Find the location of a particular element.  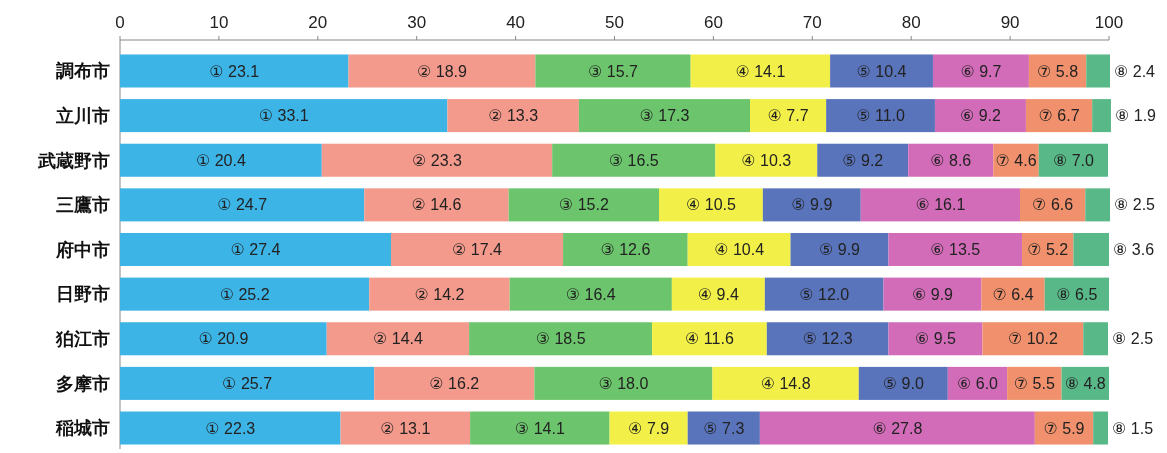

data-label: ⑧ 4.8 is located at coordinates (1085, 383).